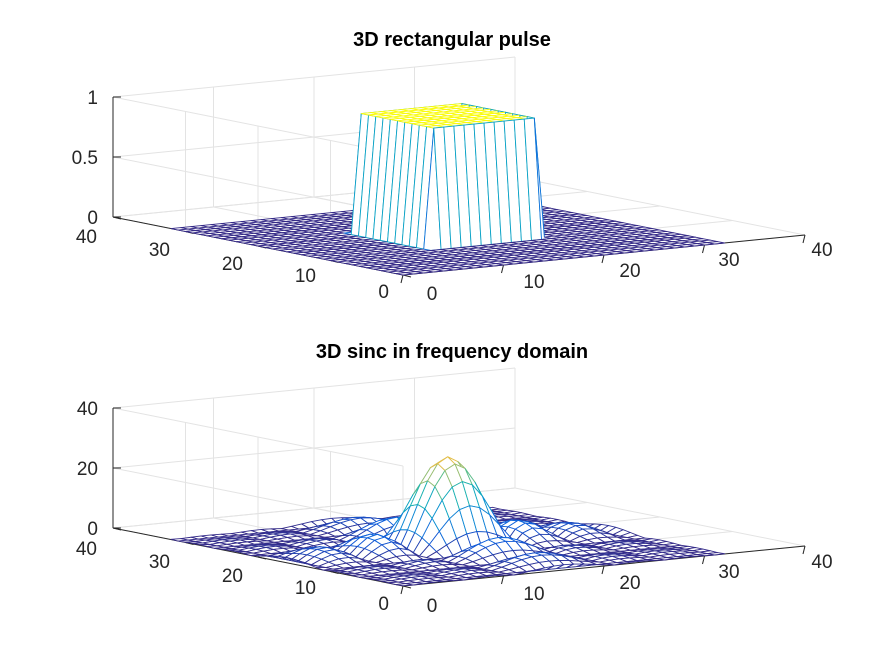  Describe the element at coordinates (87, 409) in the screenshot. I see `z-tick-label: 40` at that location.